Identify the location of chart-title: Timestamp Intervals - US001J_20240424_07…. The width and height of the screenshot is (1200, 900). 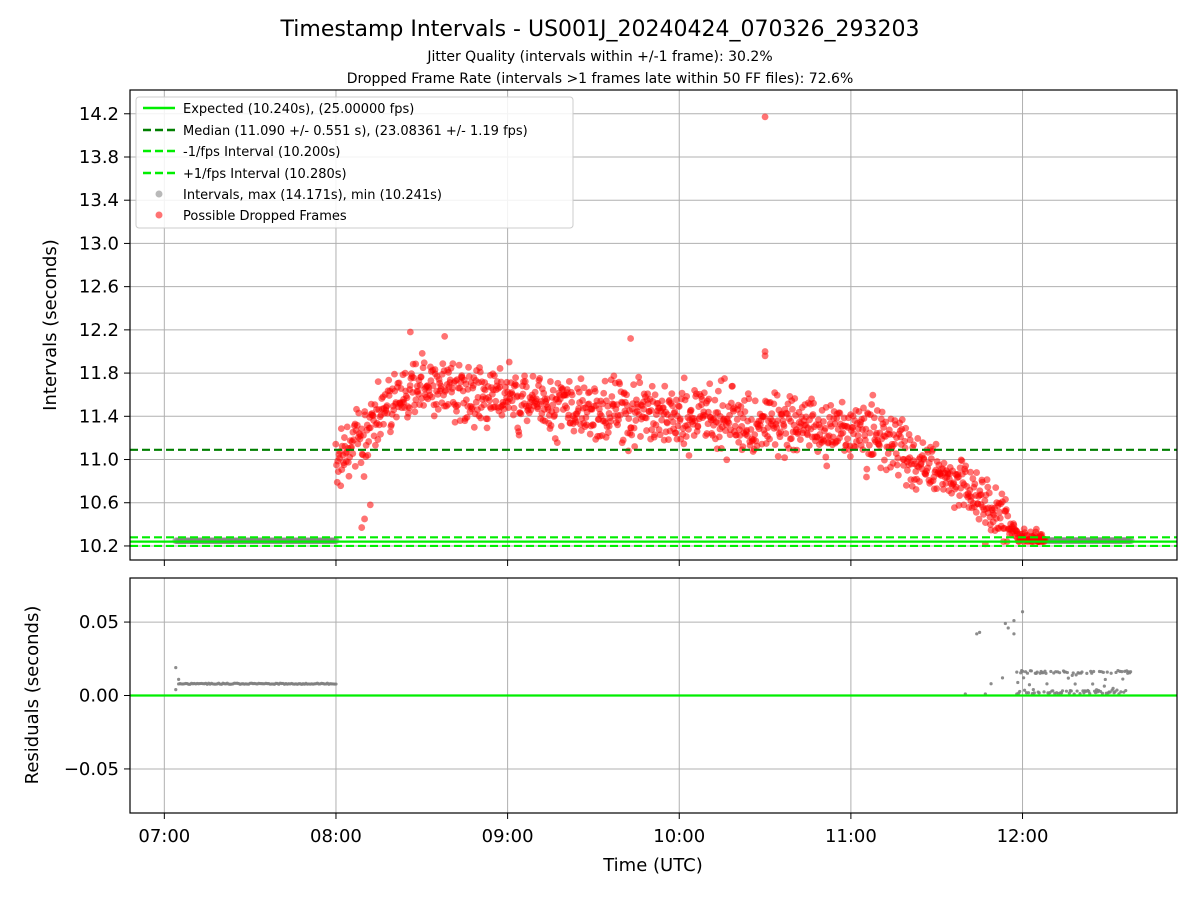
(600, 29).